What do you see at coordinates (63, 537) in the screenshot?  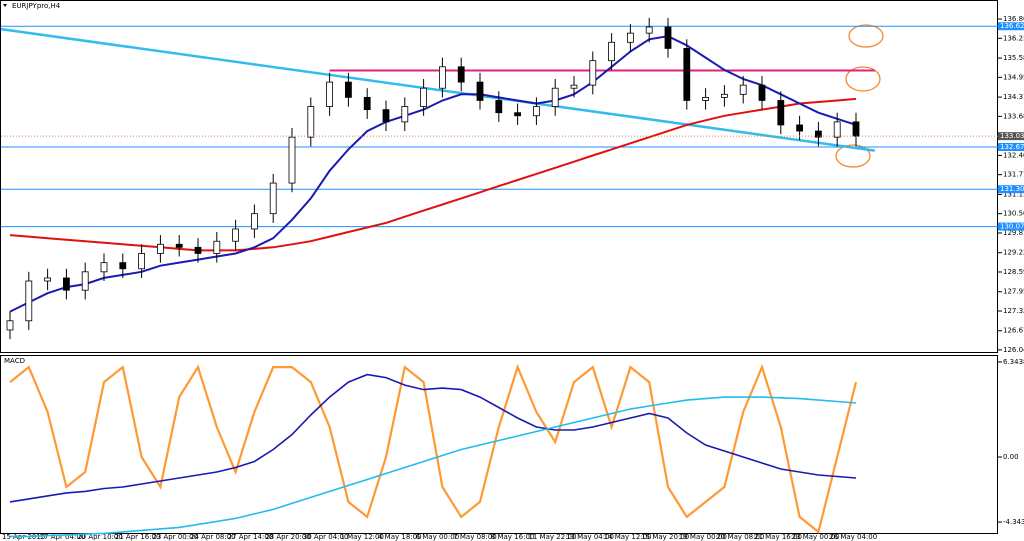 I see `x-tick-label: 17 Apr 04:00` at bounding box center [63, 537].